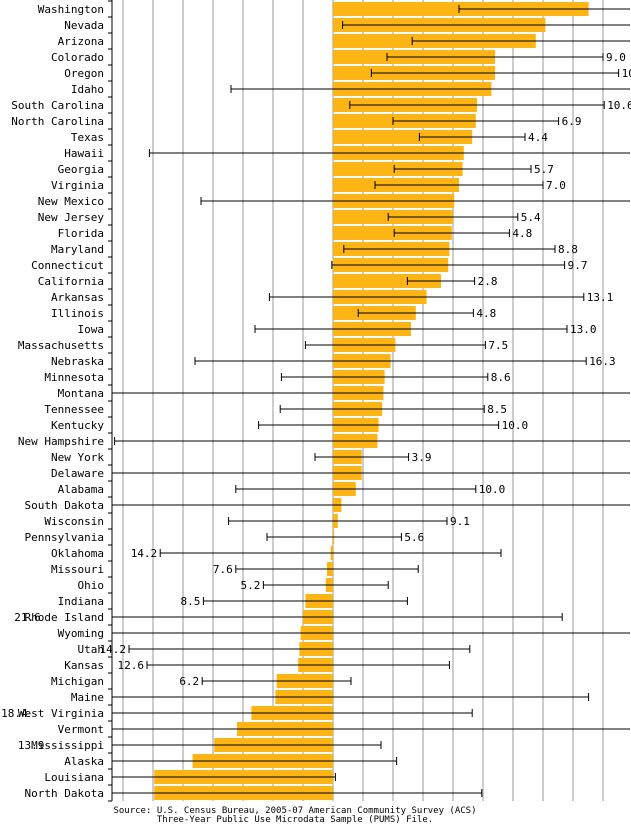 Image resolution: width=631 pixels, height=825 pixels. What do you see at coordinates (81, 393) in the screenshot?
I see `category-label: Montana` at bounding box center [81, 393].